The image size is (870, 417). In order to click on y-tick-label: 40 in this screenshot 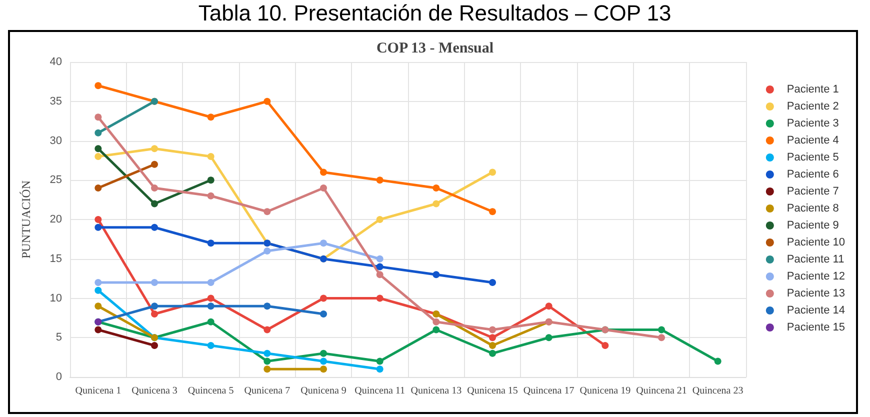, I will do `click(56, 62)`.